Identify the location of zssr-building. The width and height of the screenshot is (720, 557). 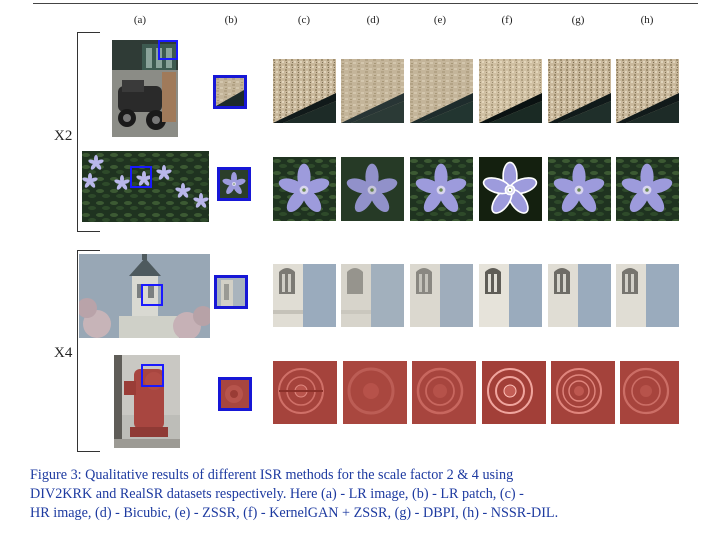
(441, 295).